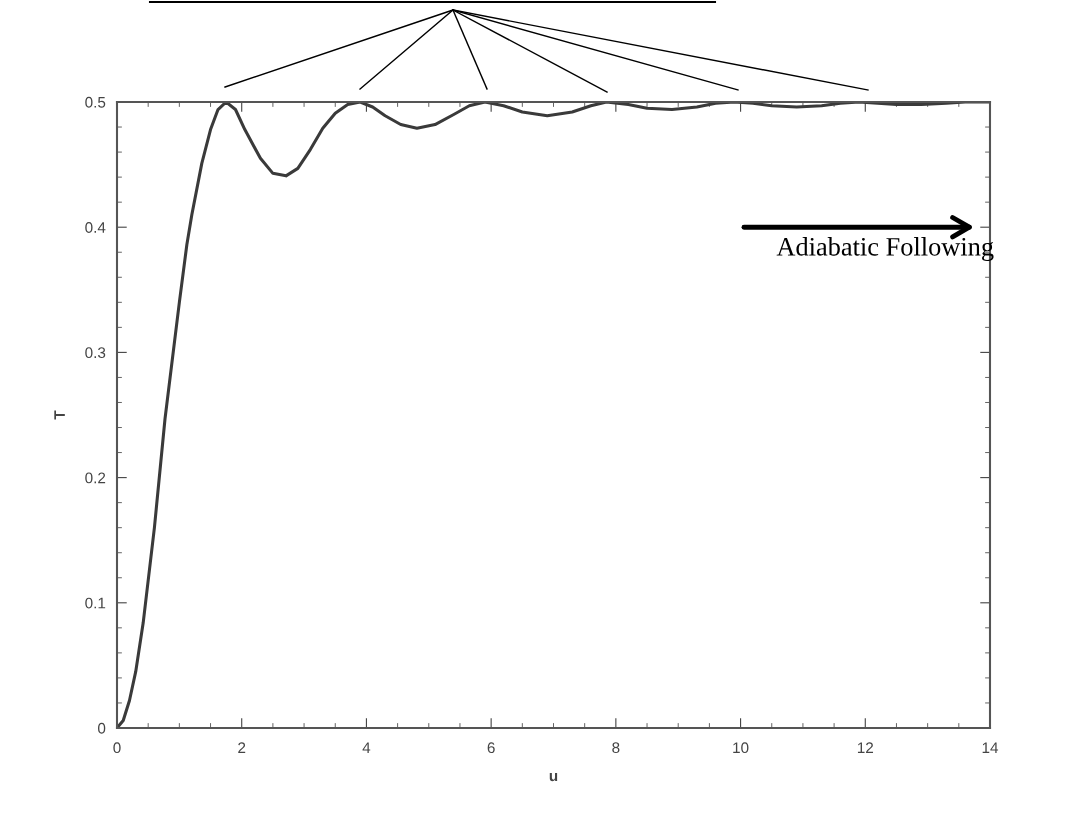 The width and height of the screenshot is (1078, 830). Describe the element at coordinates (553, 777) in the screenshot. I see `x-axis-title: u` at that location.